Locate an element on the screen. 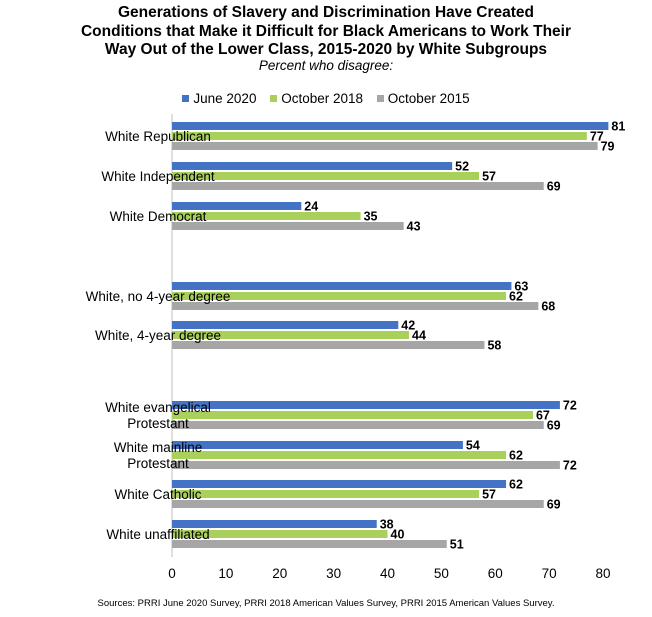 The width and height of the screenshot is (652, 617). data-label: 40 is located at coordinates (398, 535).